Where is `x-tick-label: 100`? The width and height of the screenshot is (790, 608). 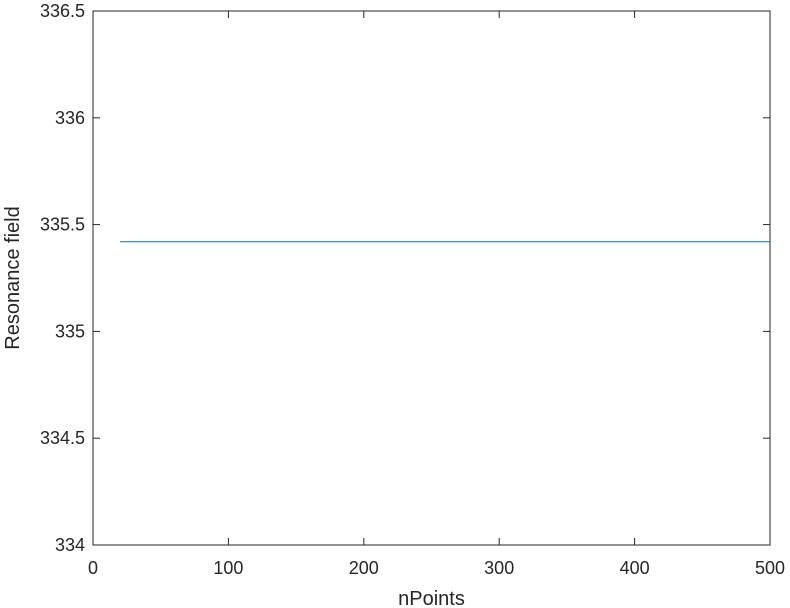
x-tick-label: 100 is located at coordinates (228, 568).